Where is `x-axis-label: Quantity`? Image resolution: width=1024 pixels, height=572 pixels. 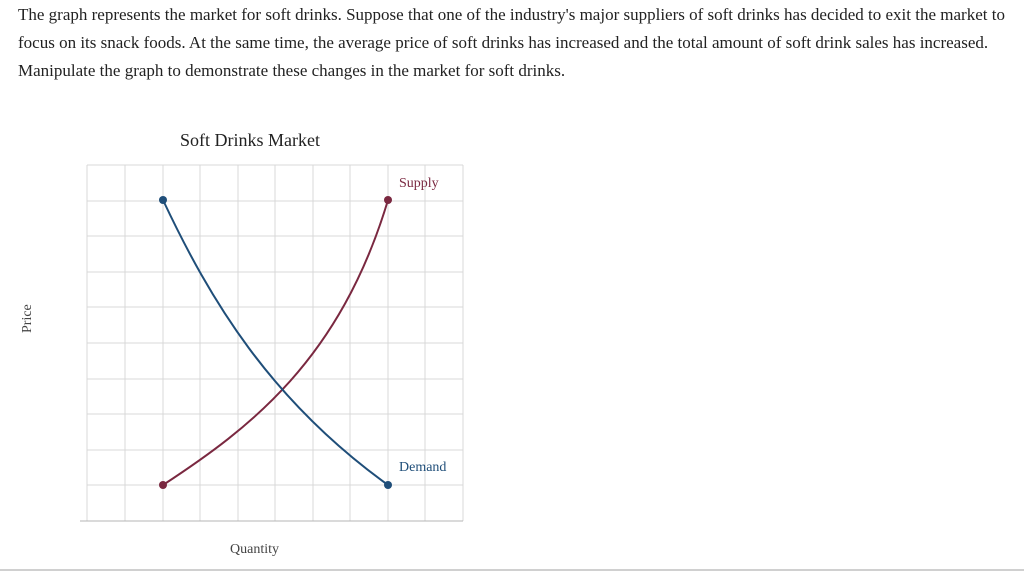
x-axis-label: Quantity is located at coordinates (254, 549).